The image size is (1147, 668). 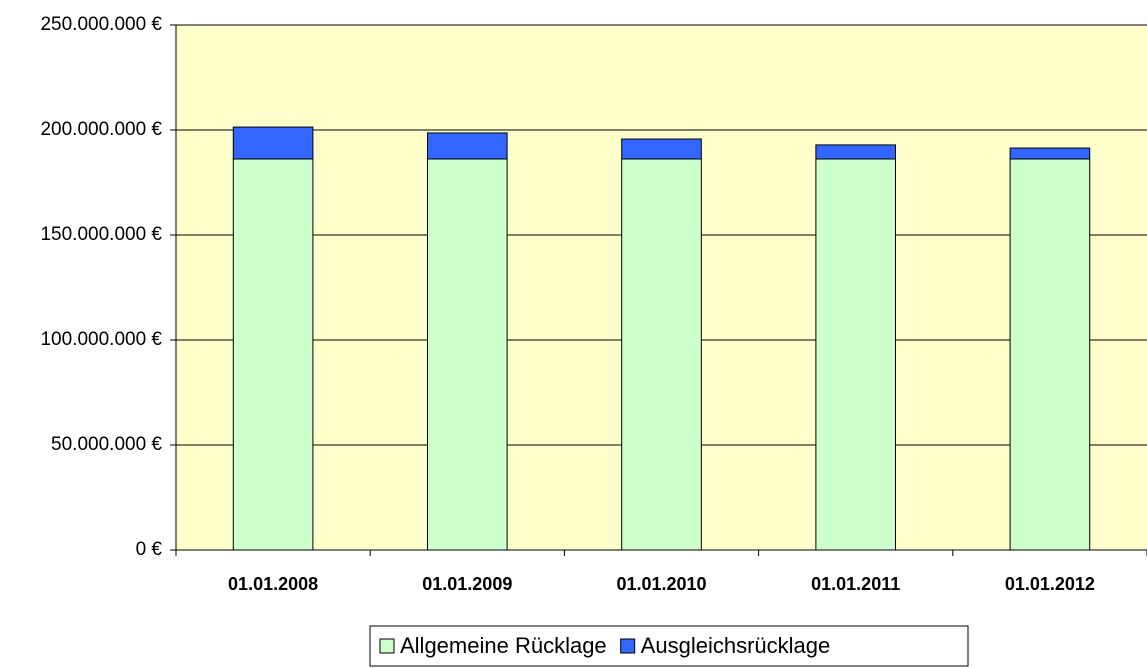 I want to click on x-tick-label: 01.01.2012, so click(x=1050, y=584).